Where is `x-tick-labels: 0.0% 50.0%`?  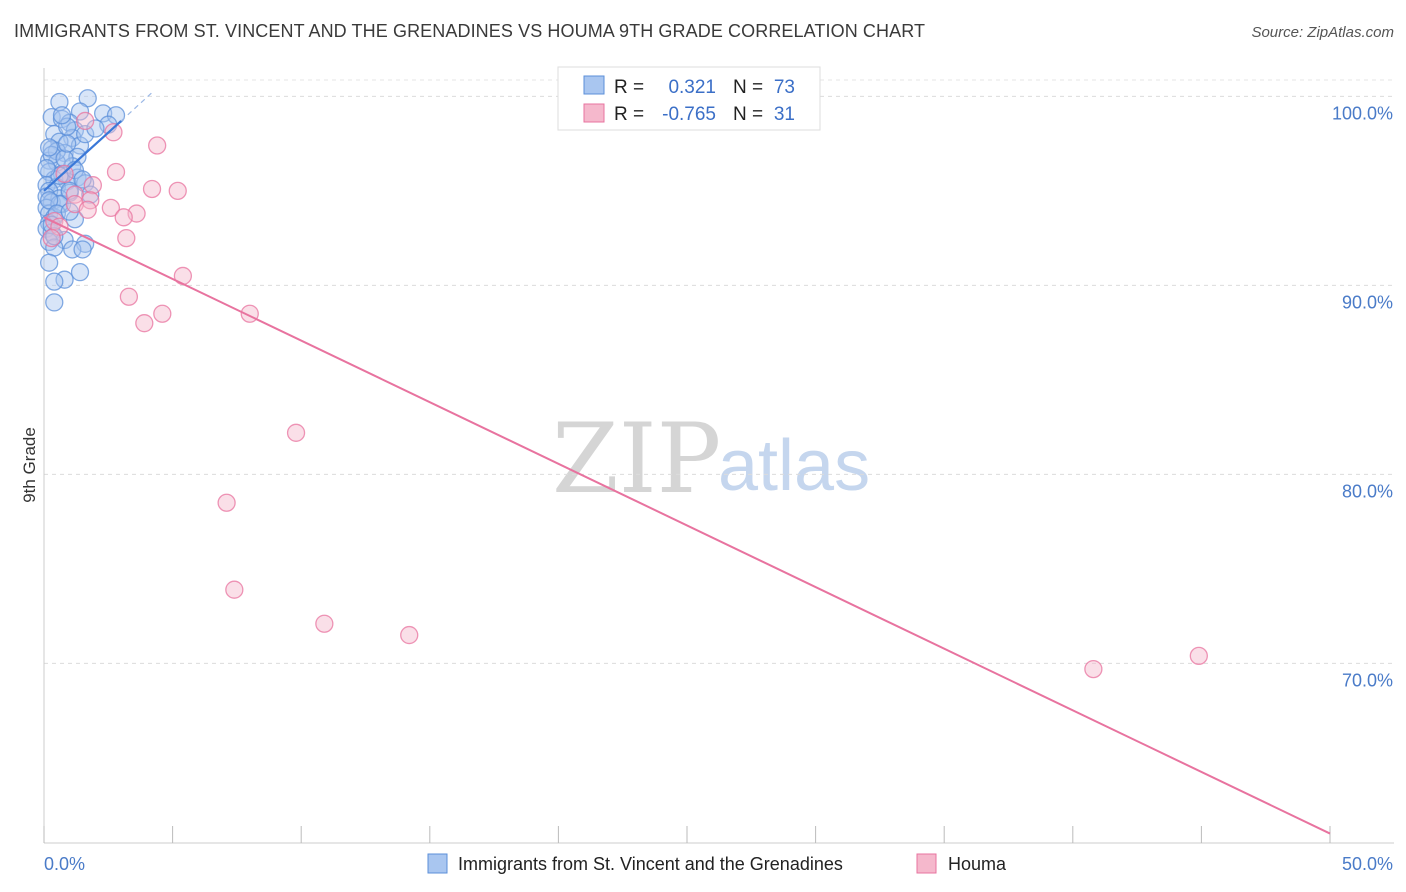 x-tick-labels: 0.0% 50.0% is located at coordinates (718, 864).